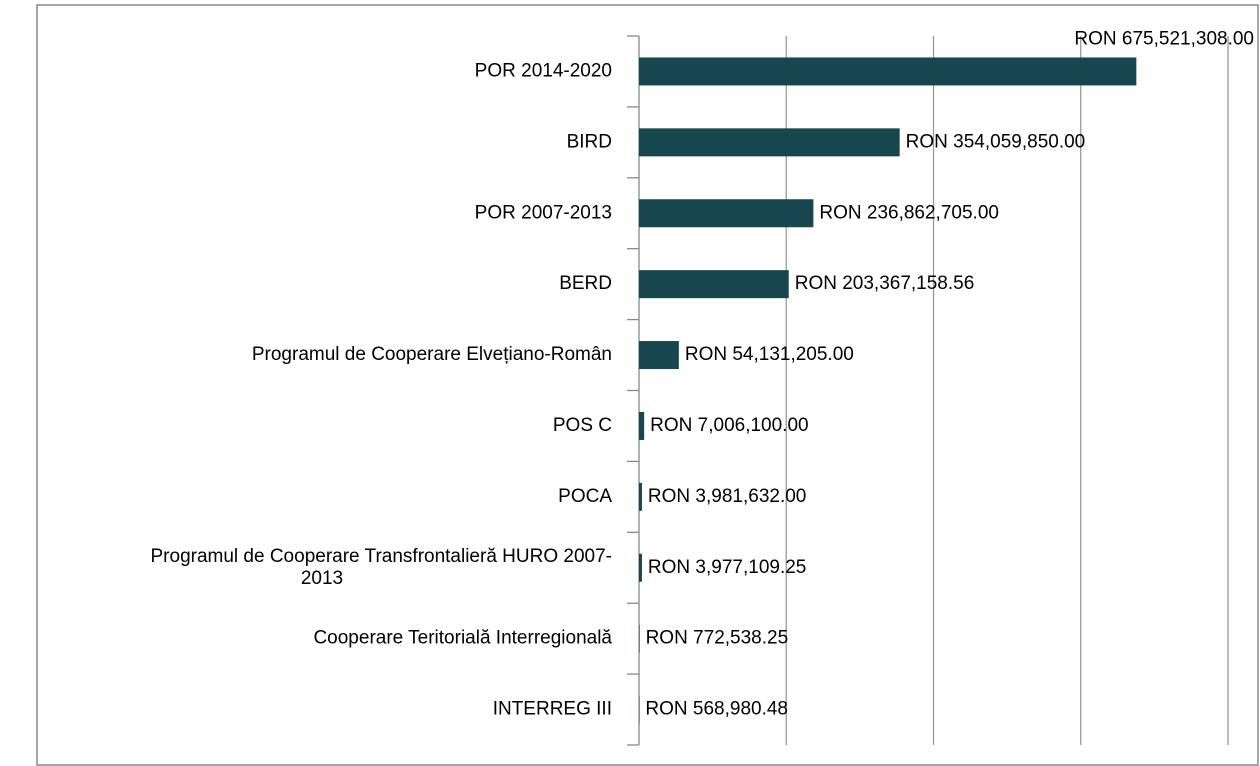 This screenshot has width=1260, height=766. I want to click on y-tick-label: POCA, so click(585, 496).